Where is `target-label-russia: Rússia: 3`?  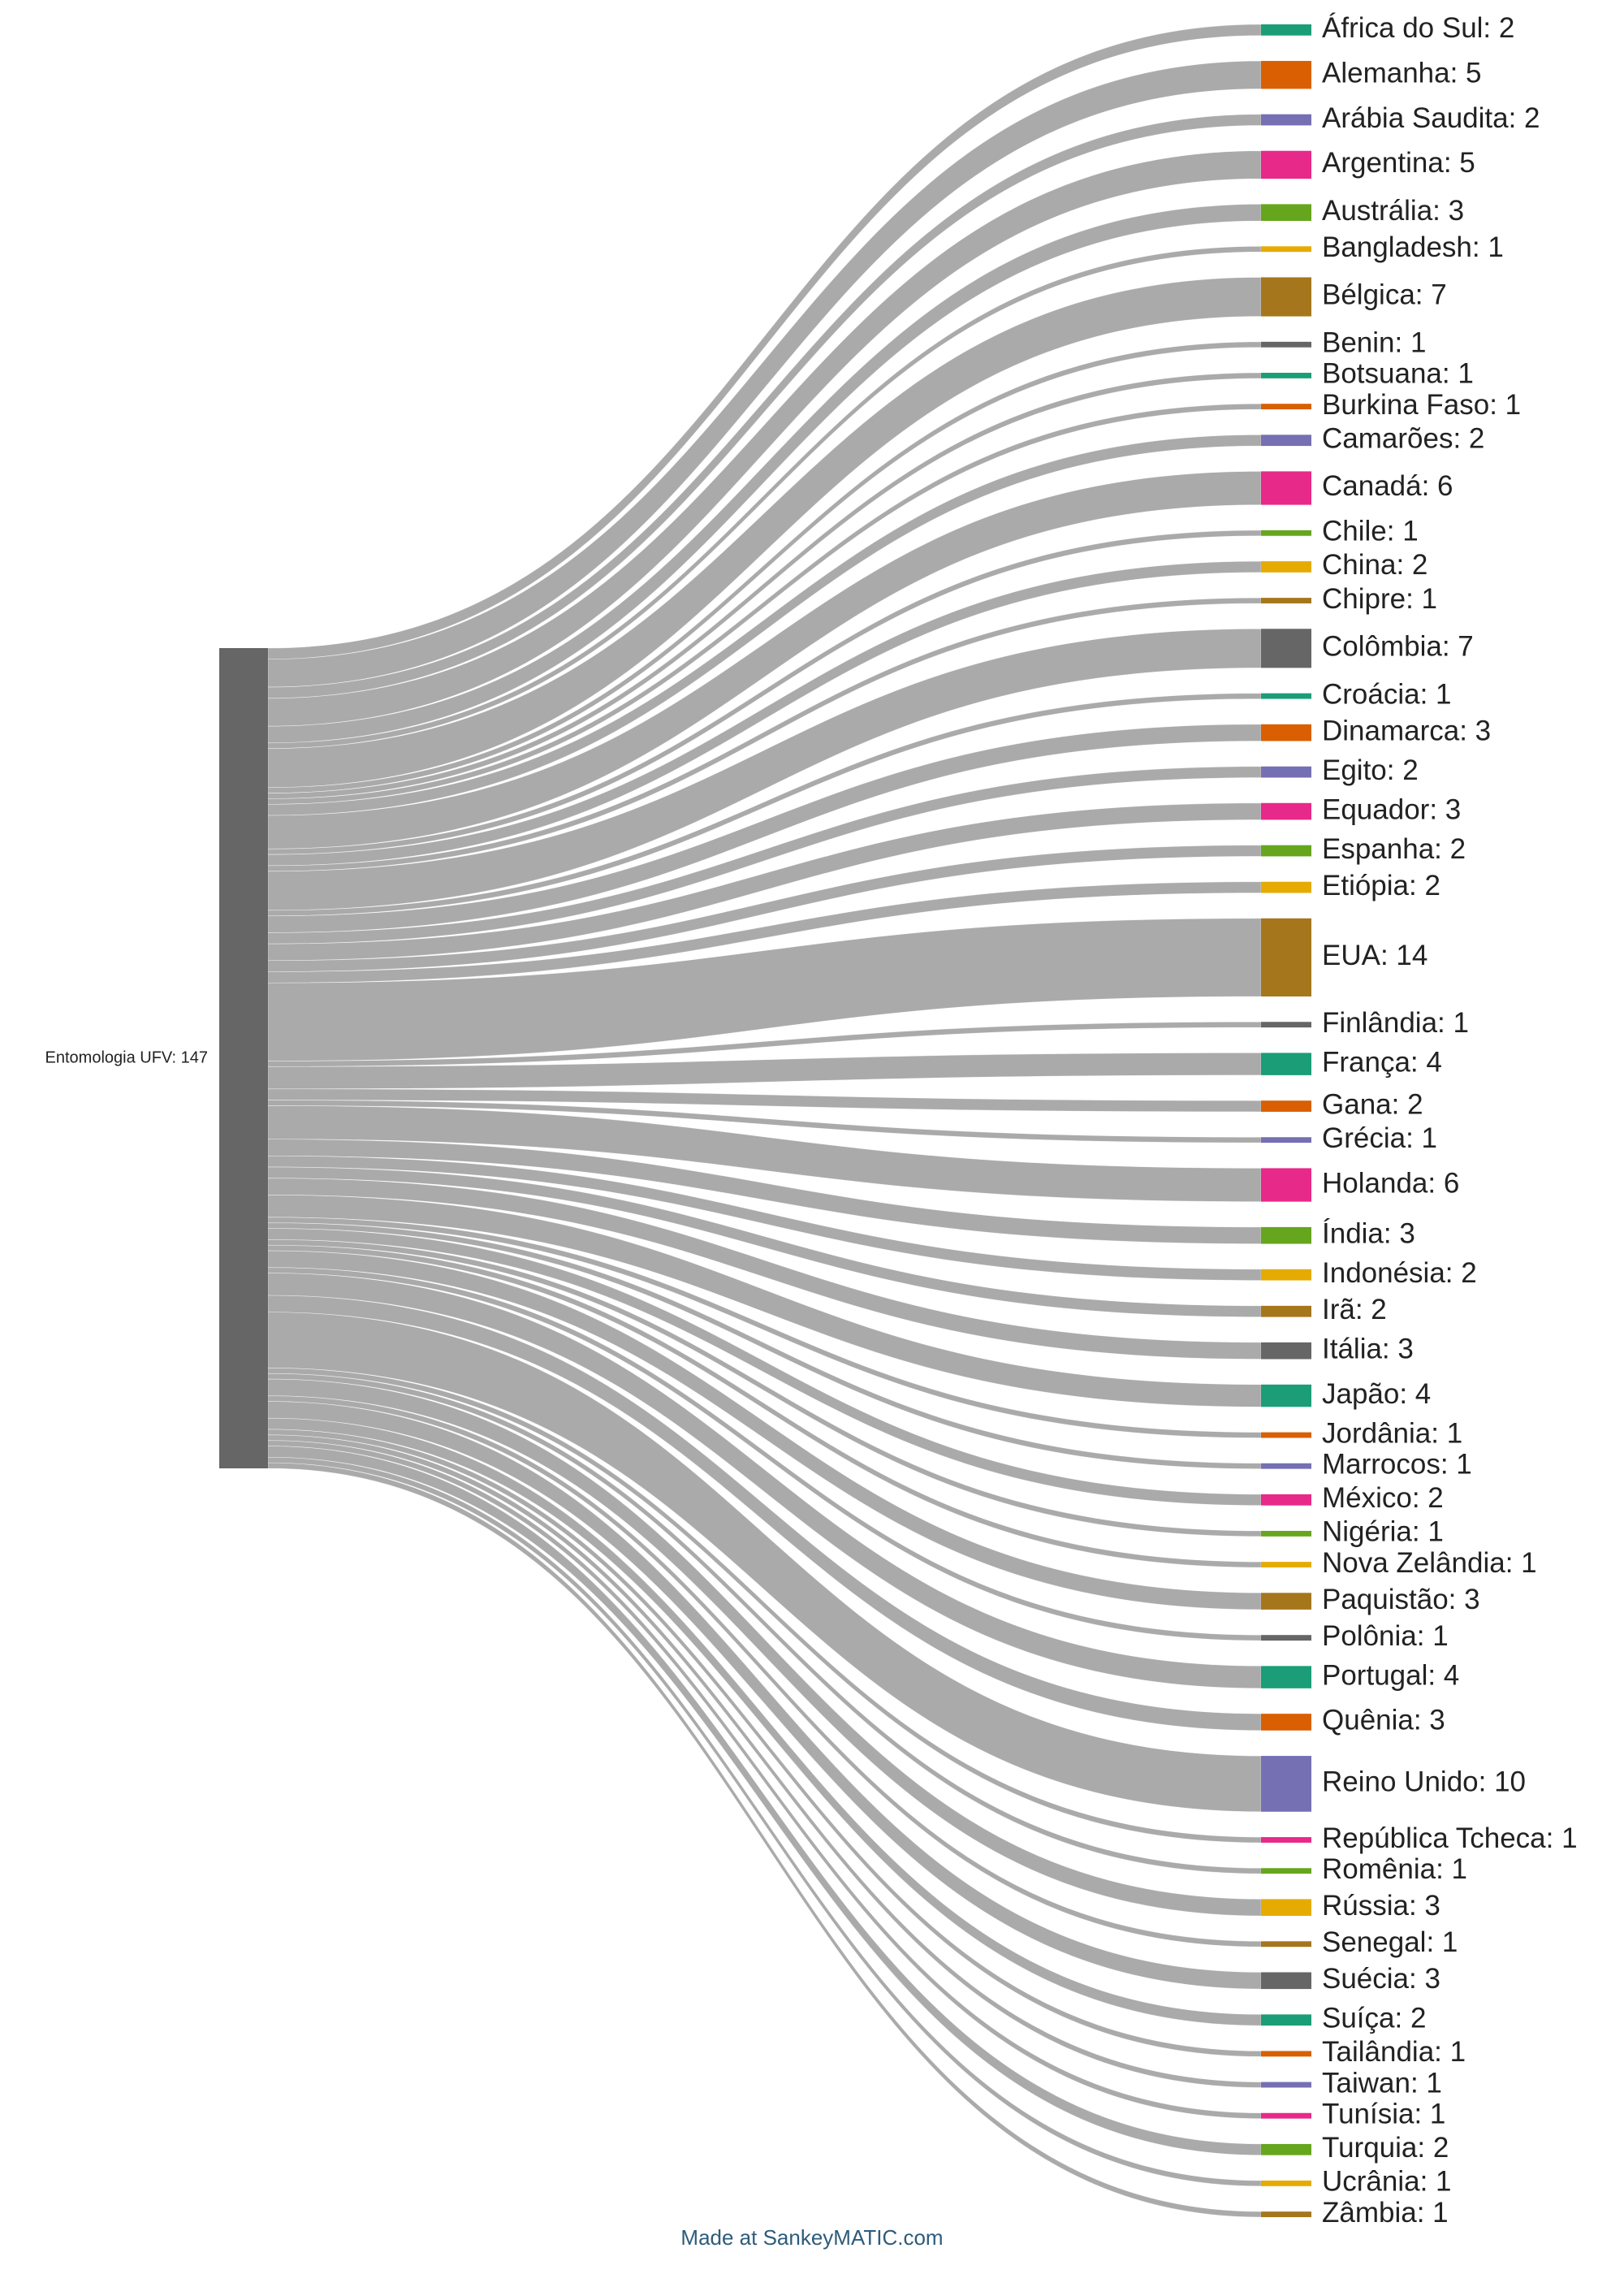
target-label-russia: Rússia: 3 is located at coordinates (1381, 1906).